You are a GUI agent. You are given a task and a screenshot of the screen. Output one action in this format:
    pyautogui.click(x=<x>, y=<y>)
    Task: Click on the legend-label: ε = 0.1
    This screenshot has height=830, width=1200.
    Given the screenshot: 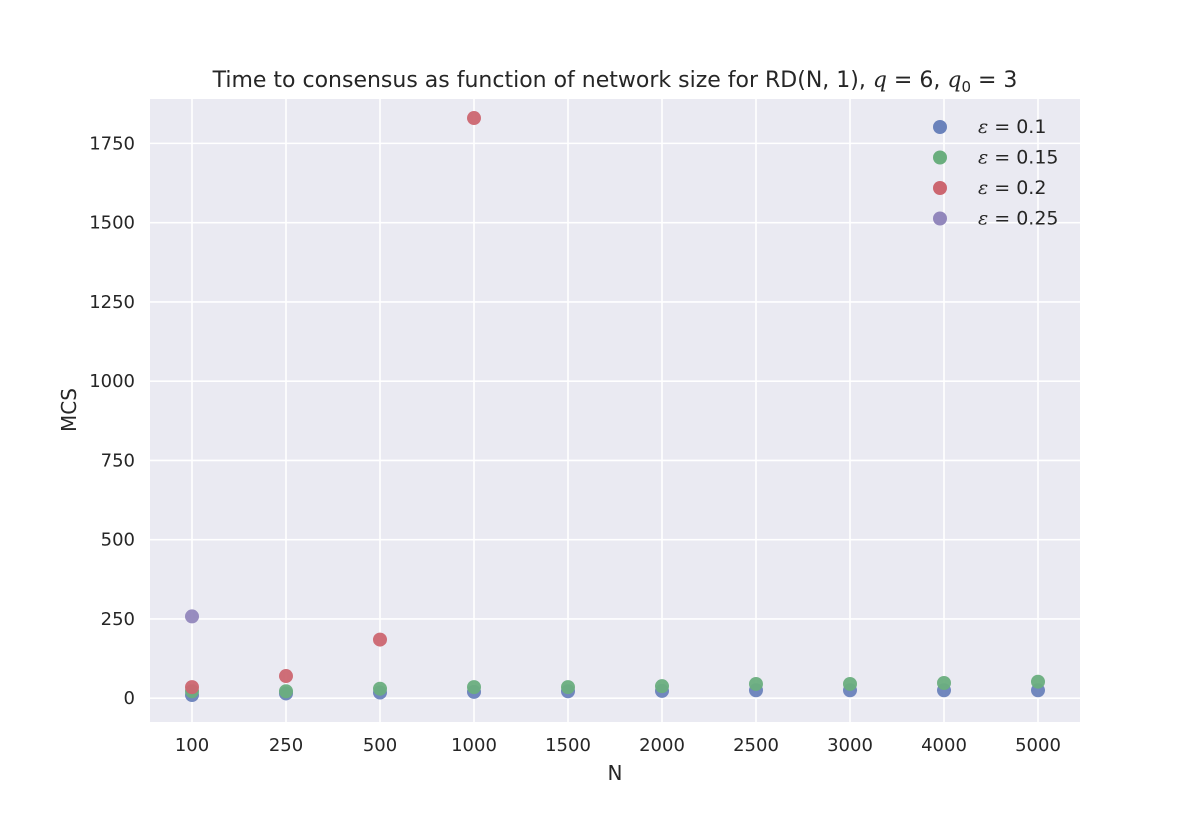 What is the action you would take?
    pyautogui.click(x=1012, y=127)
    